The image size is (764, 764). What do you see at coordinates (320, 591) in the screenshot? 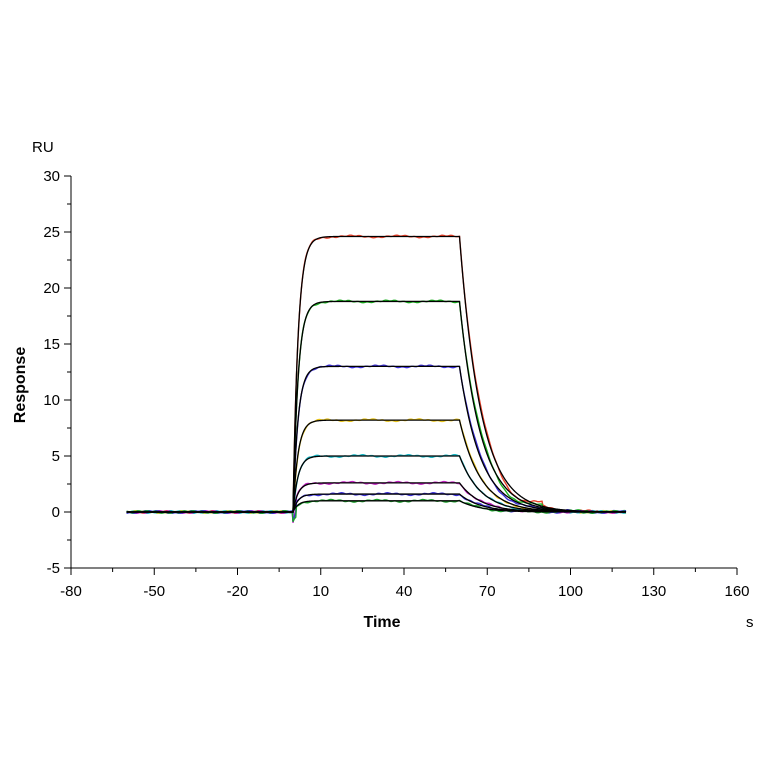
I see `x-tick-label: 10` at bounding box center [320, 591].